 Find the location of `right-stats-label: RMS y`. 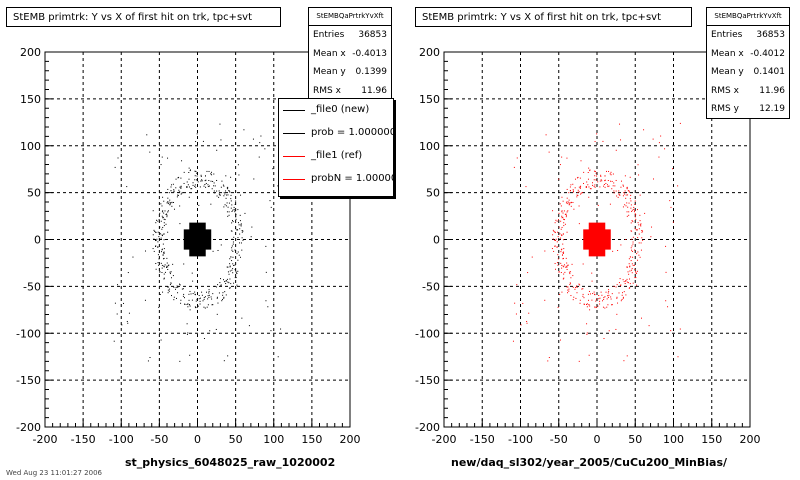

right-stats-label: RMS y is located at coordinates (725, 109).